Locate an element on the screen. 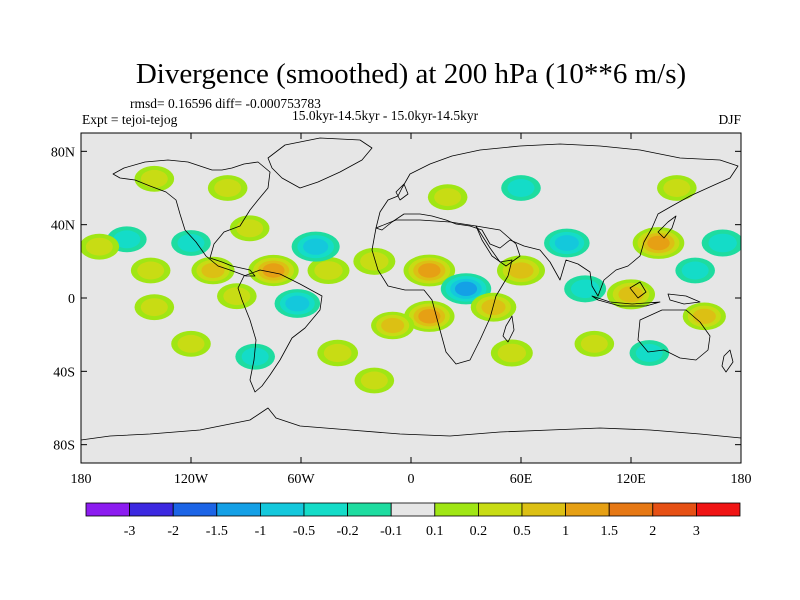  experiment-label: Expt = tejoi-tejog is located at coordinates (130, 119).